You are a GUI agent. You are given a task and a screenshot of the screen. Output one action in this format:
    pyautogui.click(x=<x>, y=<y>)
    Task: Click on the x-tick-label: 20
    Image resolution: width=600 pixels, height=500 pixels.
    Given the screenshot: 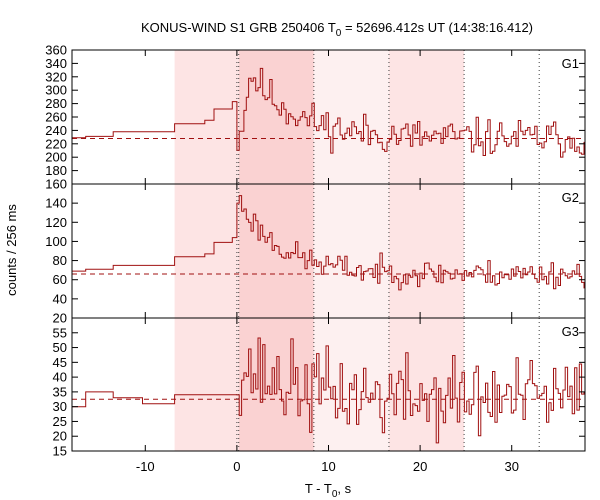 What is the action you would take?
    pyautogui.click(x=420, y=466)
    